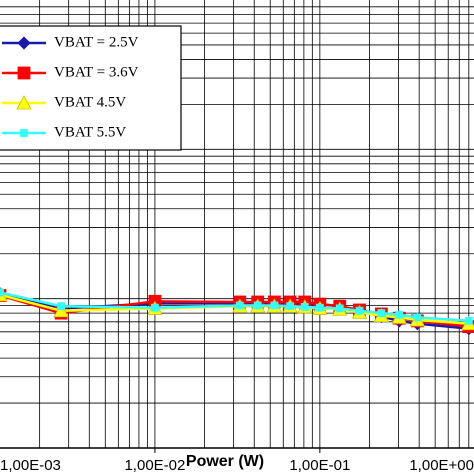 The width and height of the screenshot is (474, 474). What do you see at coordinates (154, 465) in the screenshot?
I see `x-tick-label: 1,00E-02` at bounding box center [154, 465].